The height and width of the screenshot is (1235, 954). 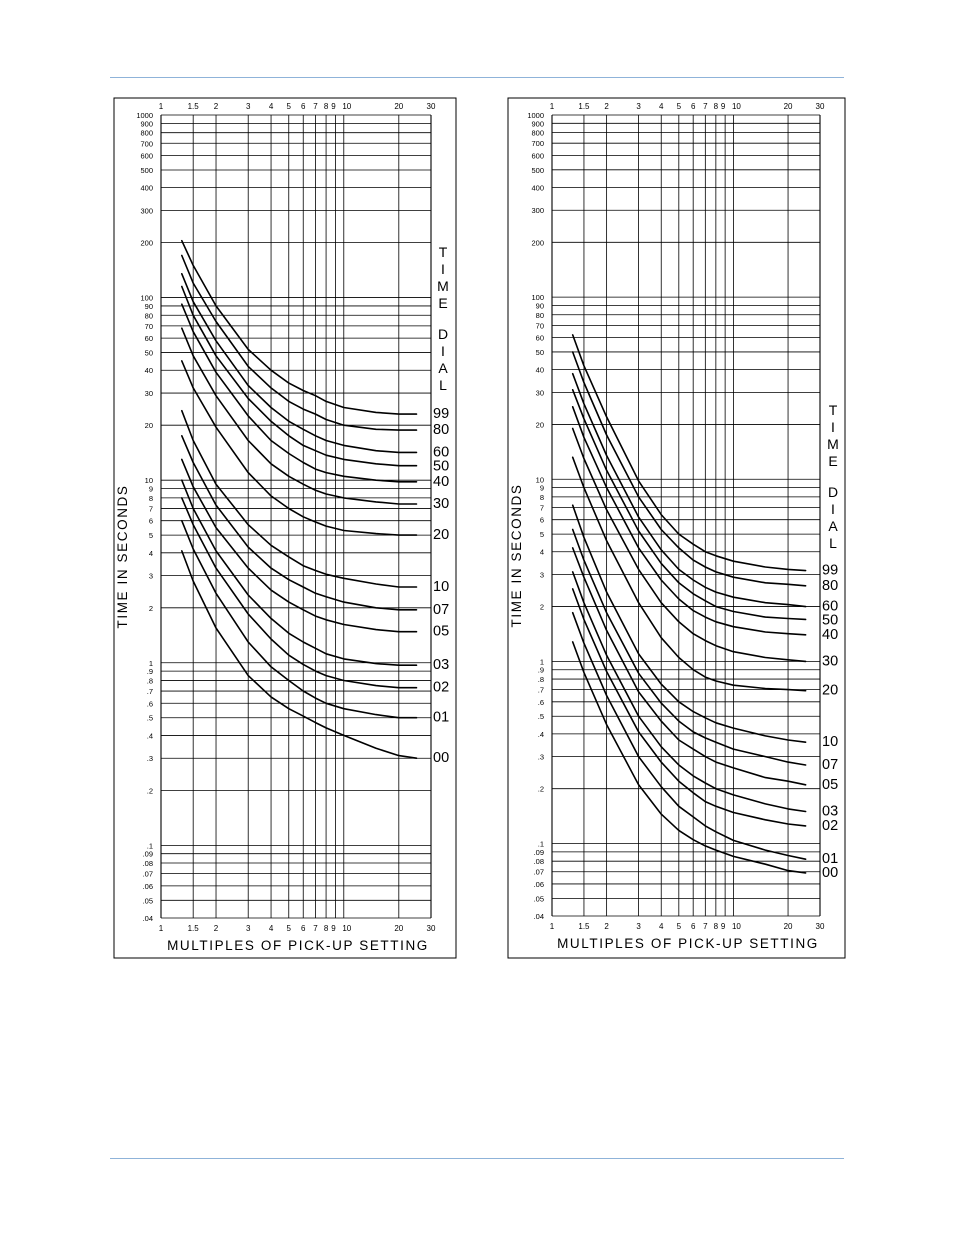 What do you see at coordinates (194, 106) in the screenshot?
I see `x-tick-label-top: 1.5` at bounding box center [194, 106].